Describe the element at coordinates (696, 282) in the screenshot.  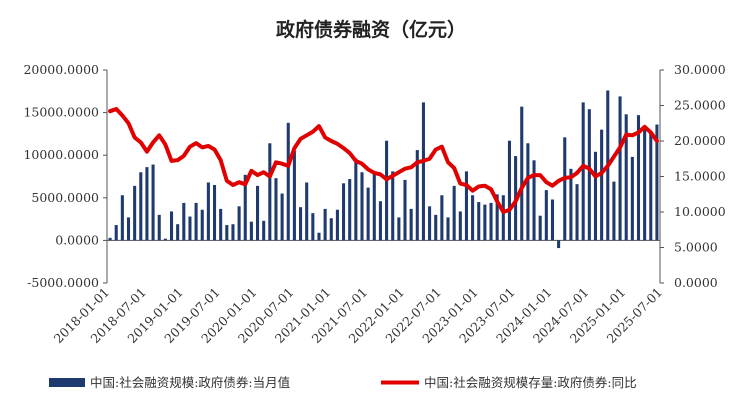
I see `right-tick-label: 0.0000` at that location.